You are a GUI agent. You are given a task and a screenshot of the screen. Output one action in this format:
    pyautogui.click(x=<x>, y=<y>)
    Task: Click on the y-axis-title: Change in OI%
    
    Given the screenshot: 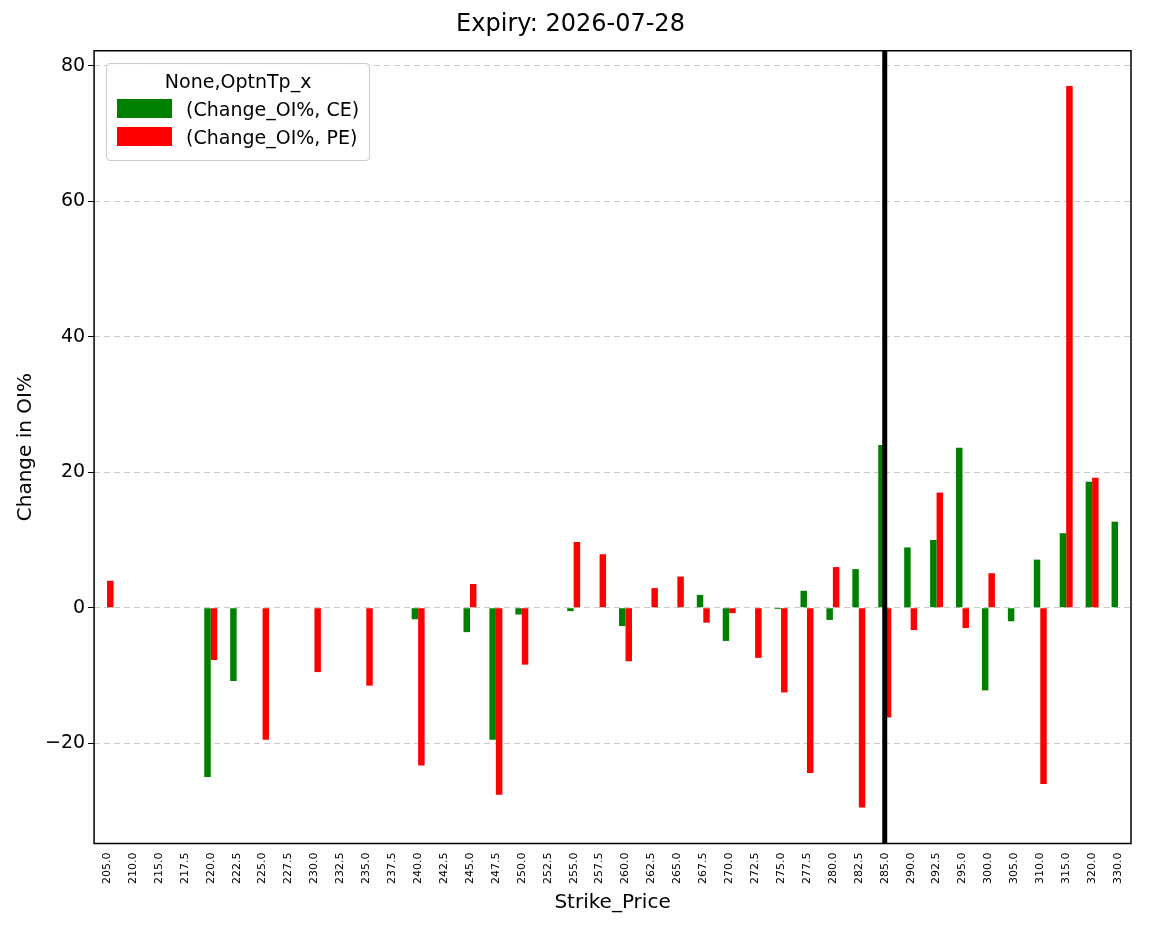 What is the action you would take?
    pyautogui.click(x=24, y=447)
    